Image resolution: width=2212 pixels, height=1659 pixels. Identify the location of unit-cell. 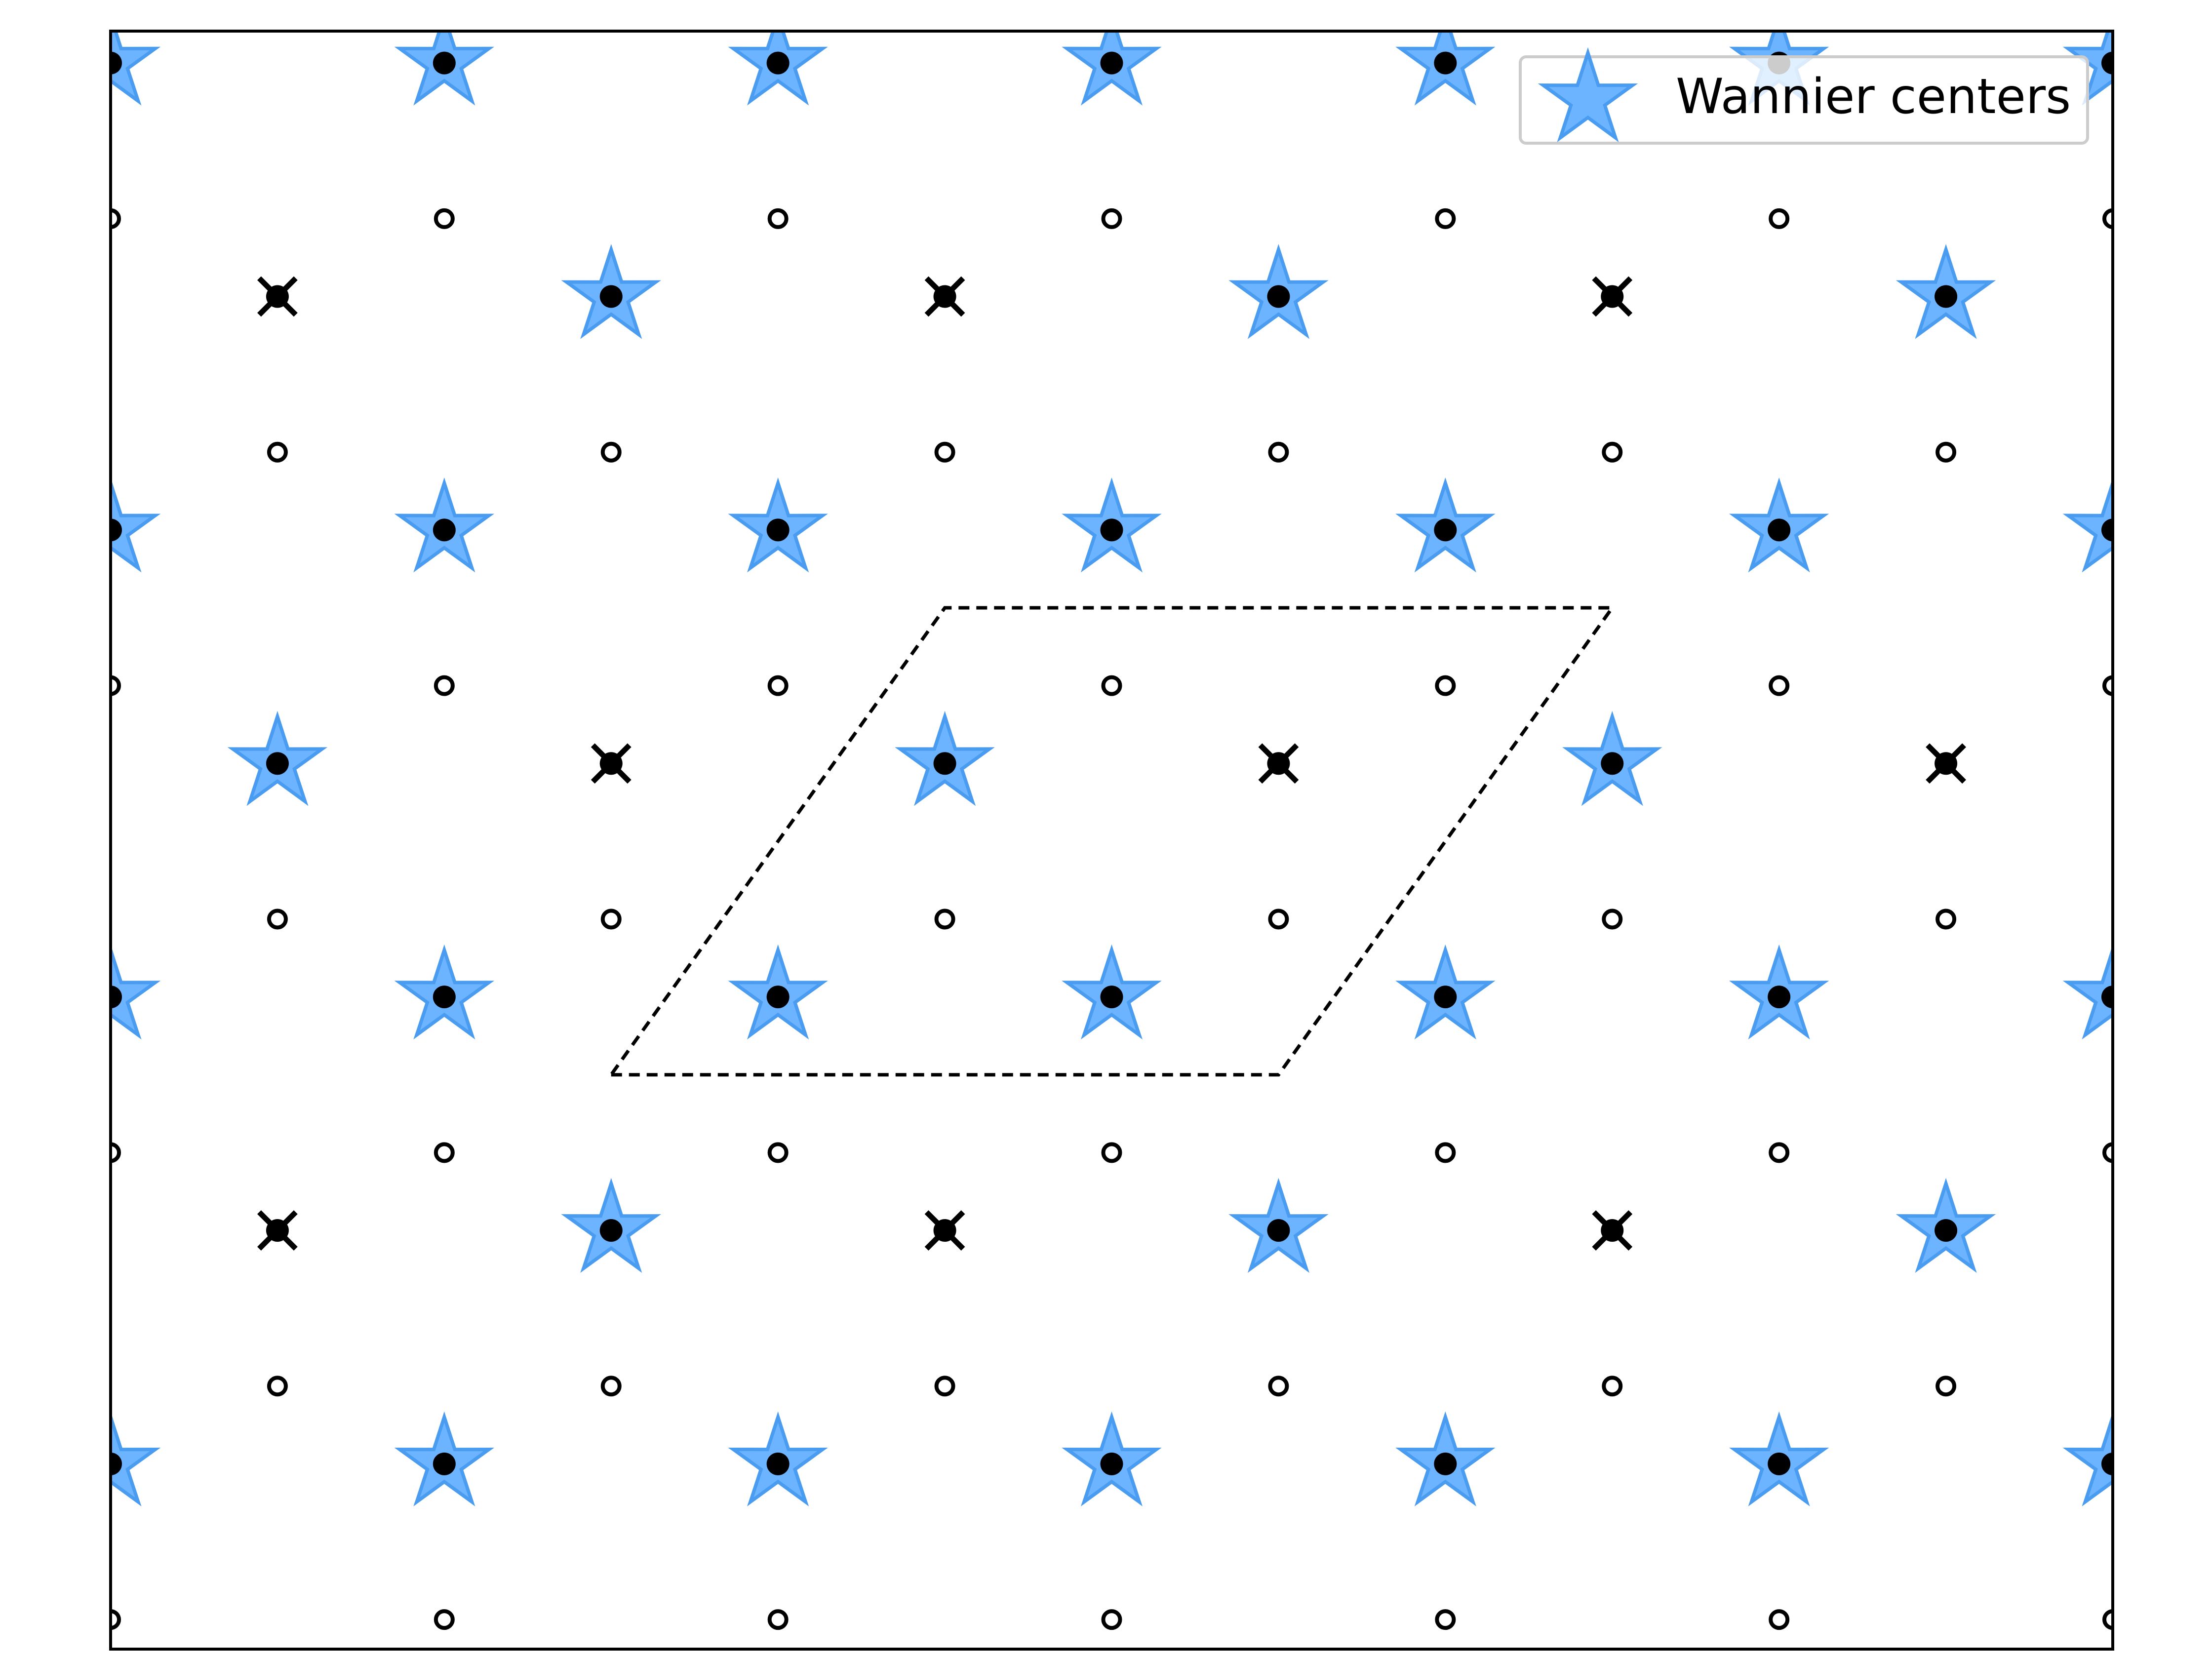
(1113, 842).